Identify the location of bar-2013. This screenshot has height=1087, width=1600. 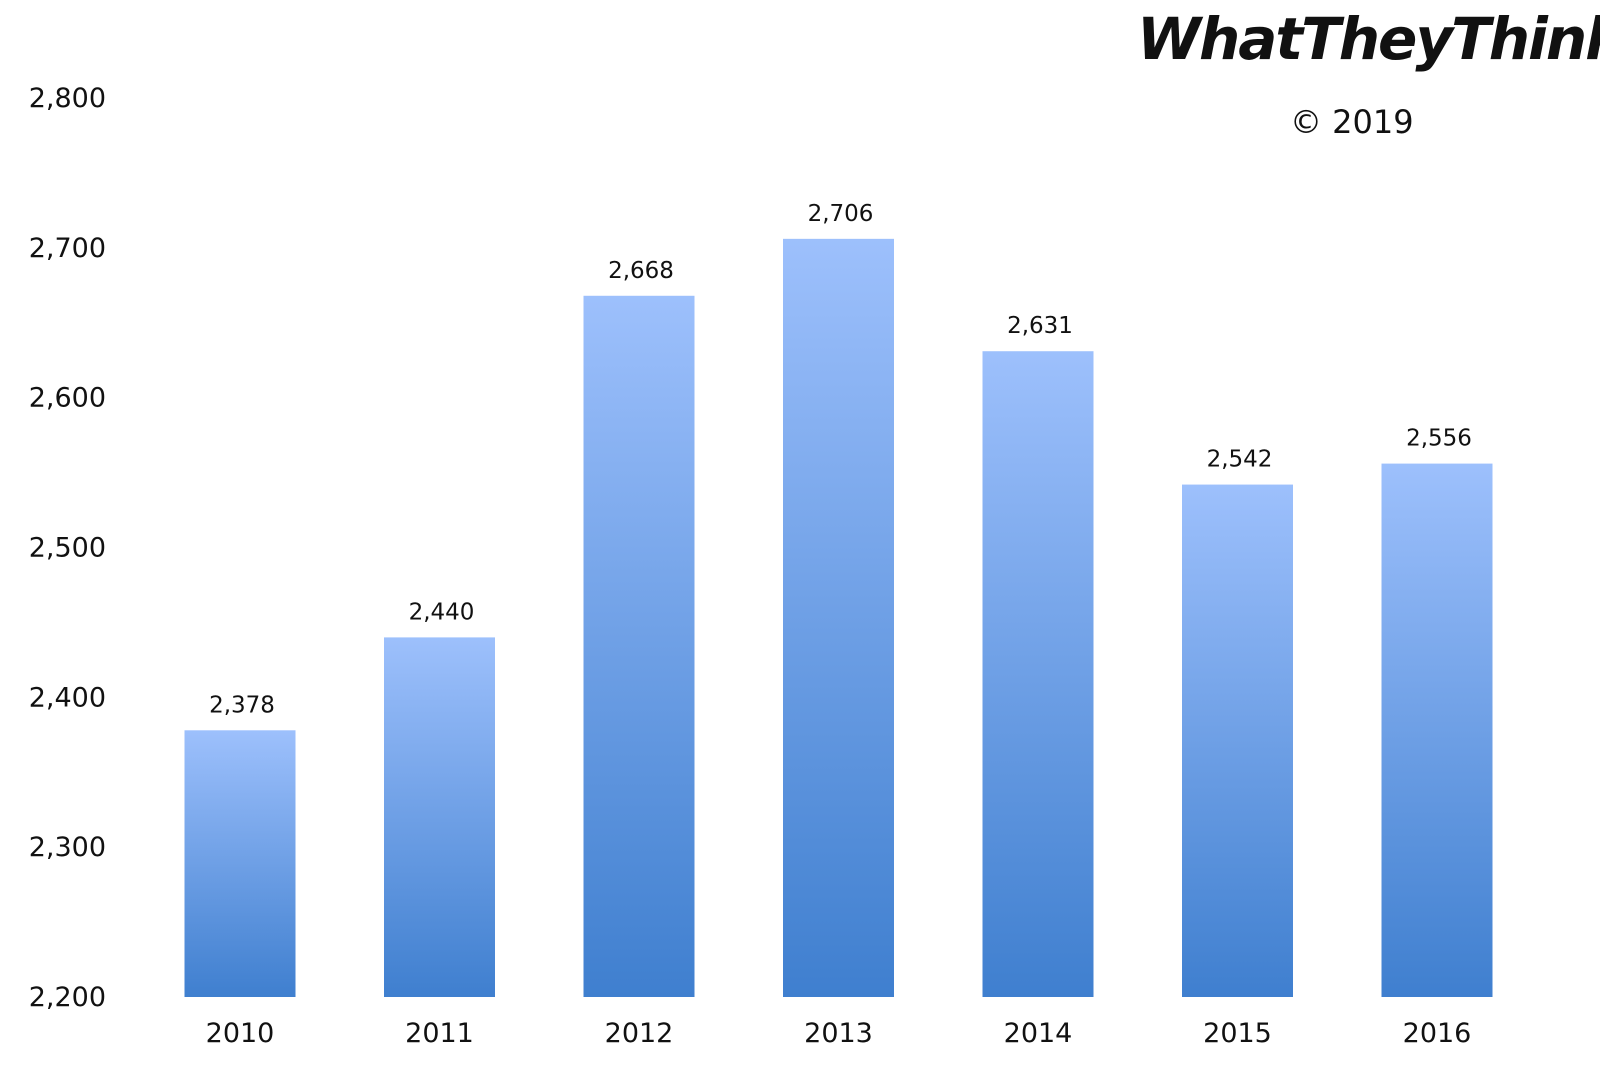
(838, 618).